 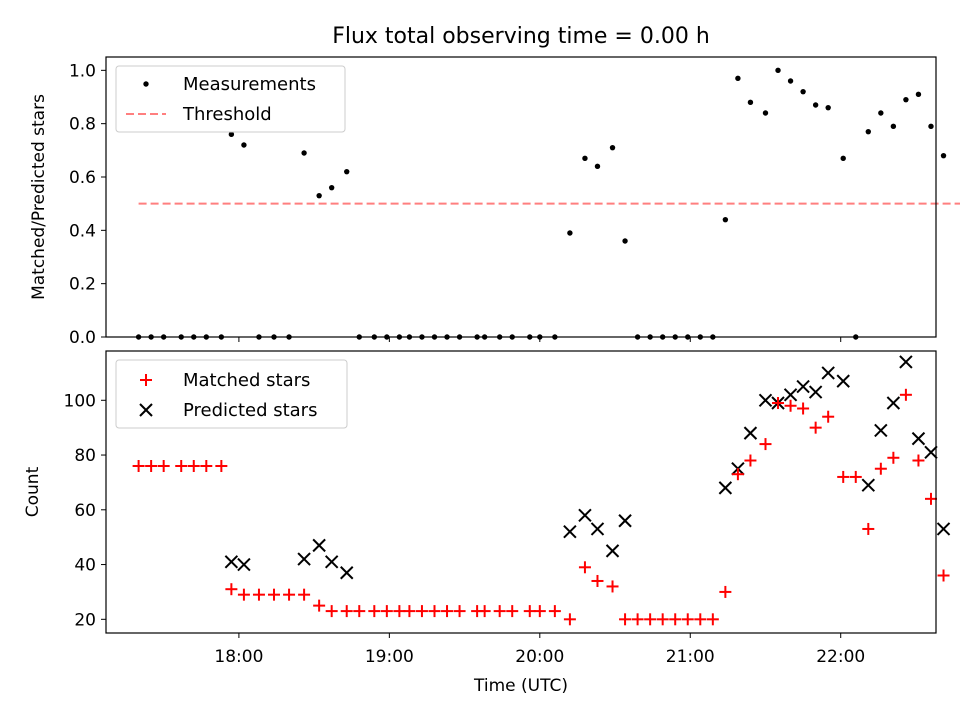 What do you see at coordinates (246, 380) in the screenshot?
I see `matched-stars-legend-label: Matched stars` at bounding box center [246, 380].